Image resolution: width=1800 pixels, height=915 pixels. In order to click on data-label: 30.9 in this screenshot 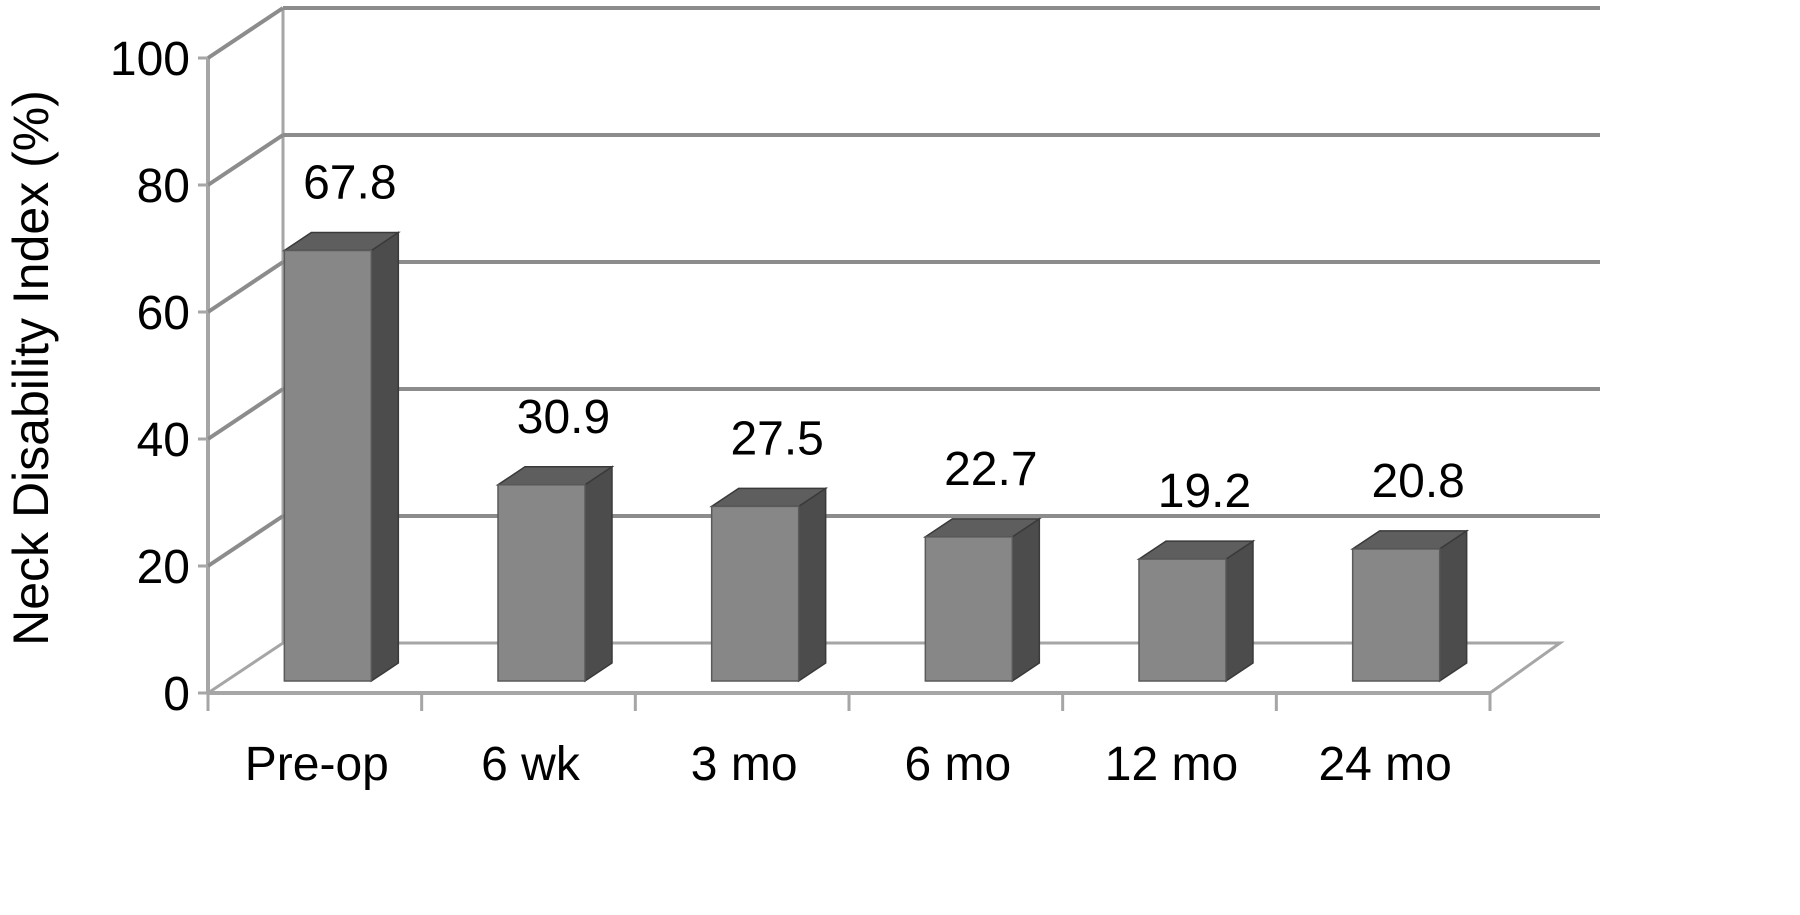, I will do `click(563, 417)`.